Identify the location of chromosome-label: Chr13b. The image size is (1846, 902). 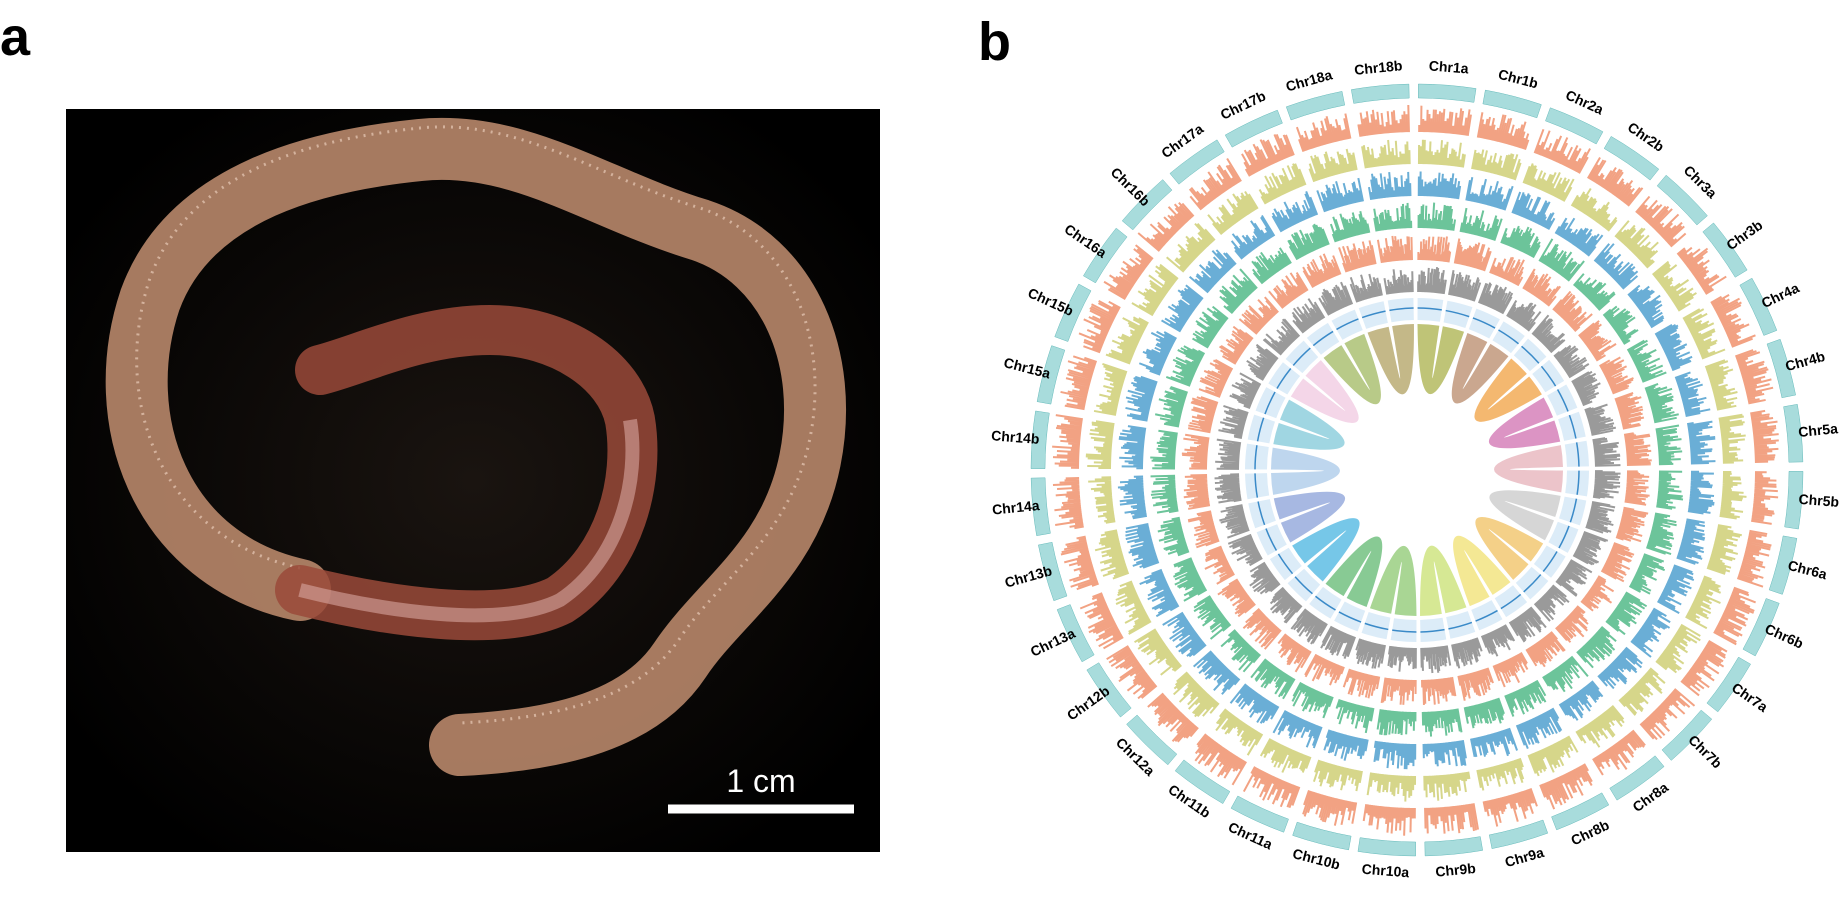
(1028, 576).